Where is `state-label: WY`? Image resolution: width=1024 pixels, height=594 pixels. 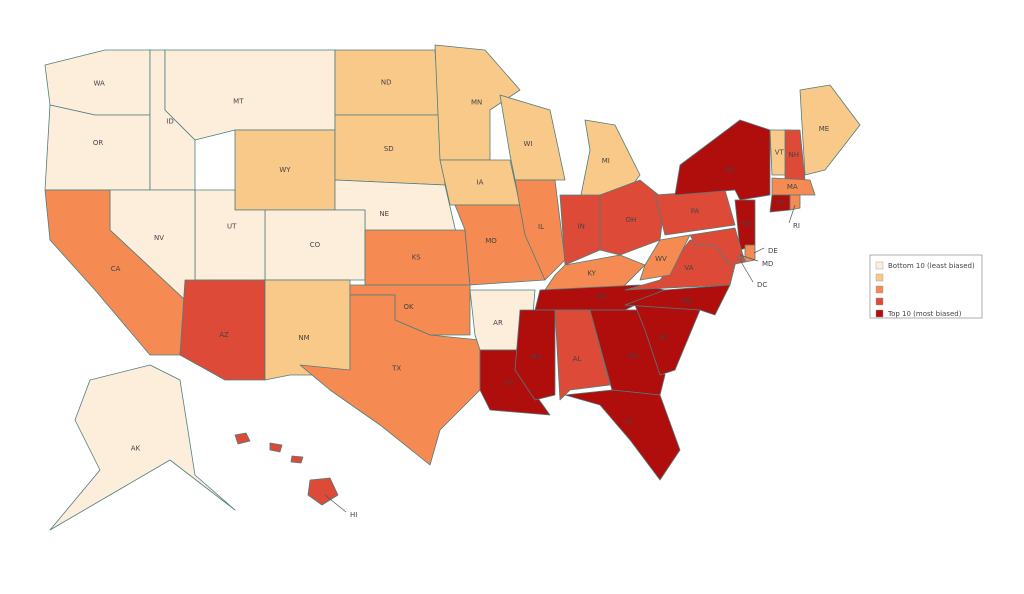 state-label: WY is located at coordinates (285, 170).